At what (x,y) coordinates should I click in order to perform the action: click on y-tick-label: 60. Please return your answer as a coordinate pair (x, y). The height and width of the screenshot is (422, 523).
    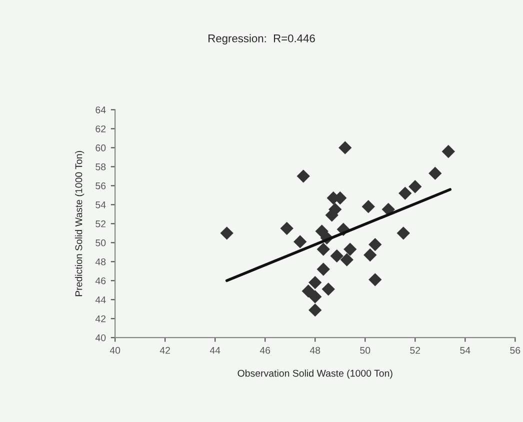
    Looking at the image, I should click on (101, 148).